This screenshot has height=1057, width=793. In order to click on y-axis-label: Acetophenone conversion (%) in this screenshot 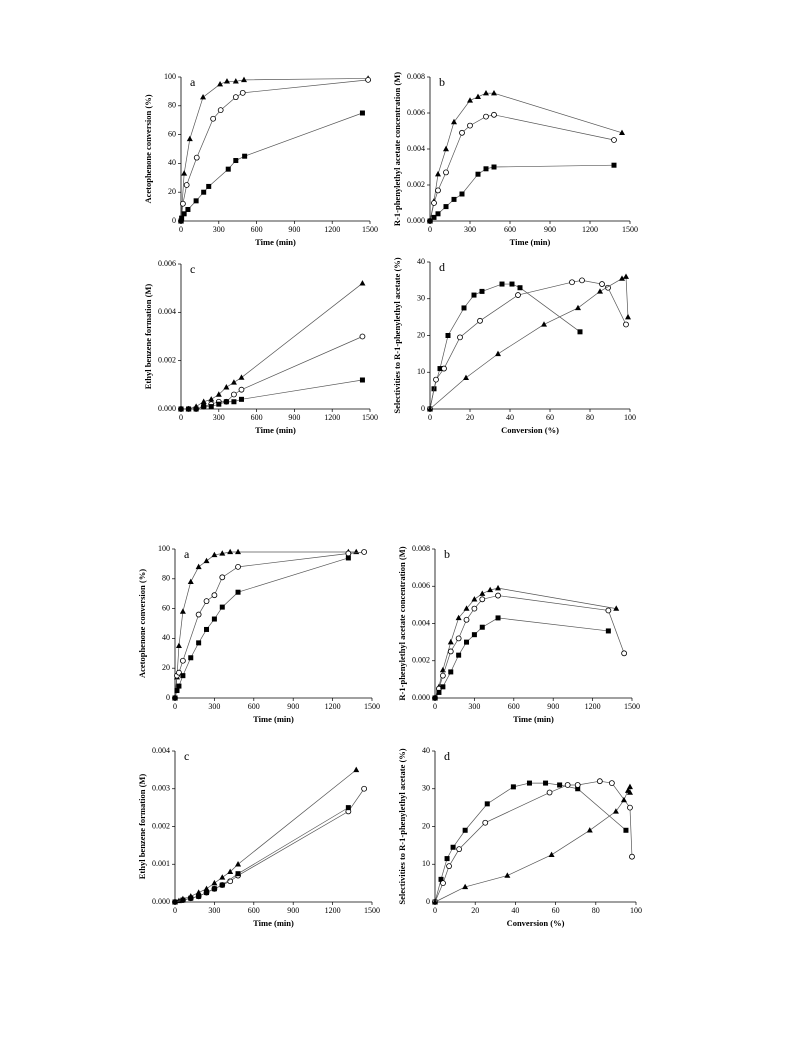, I will do `click(148, 148)`.